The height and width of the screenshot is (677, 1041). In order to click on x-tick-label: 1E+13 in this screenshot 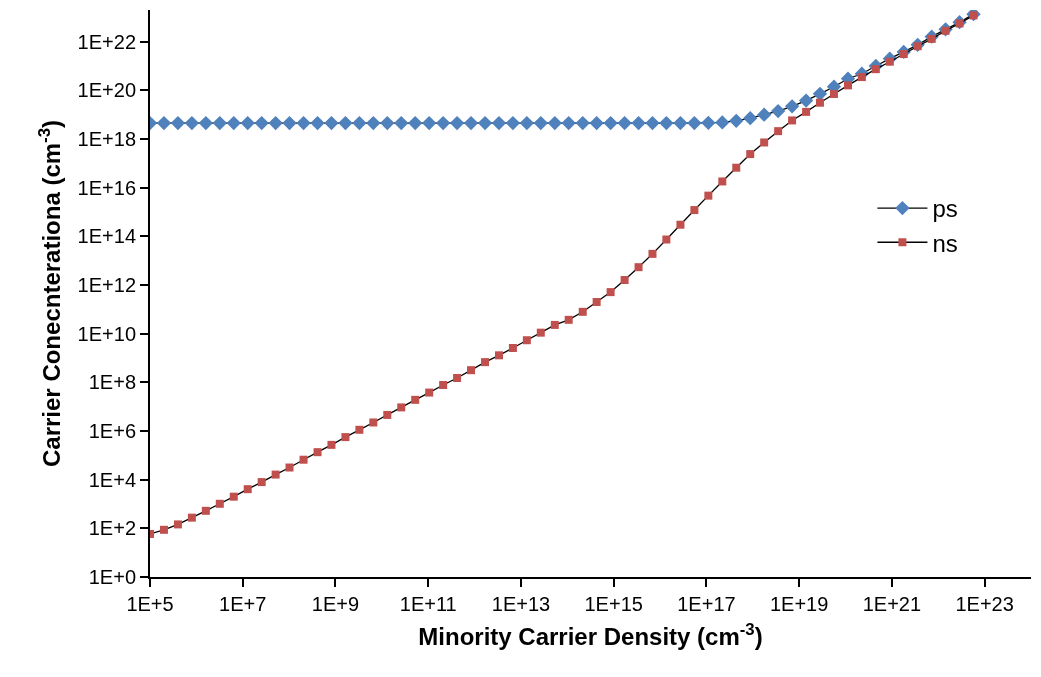, I will do `click(521, 604)`.